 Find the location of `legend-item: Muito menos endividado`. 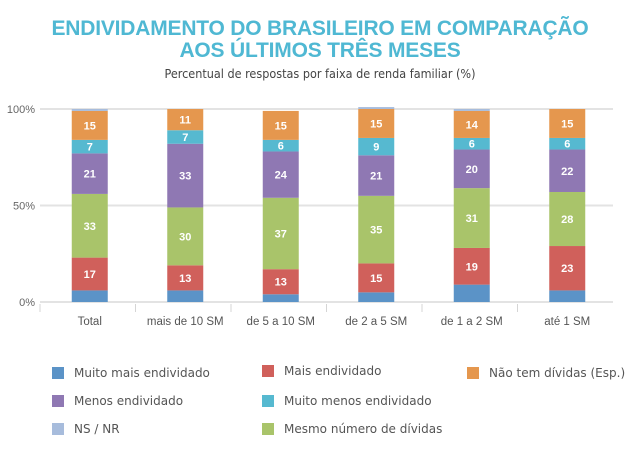

legend-item: Muito menos endividado is located at coordinates (347, 401).